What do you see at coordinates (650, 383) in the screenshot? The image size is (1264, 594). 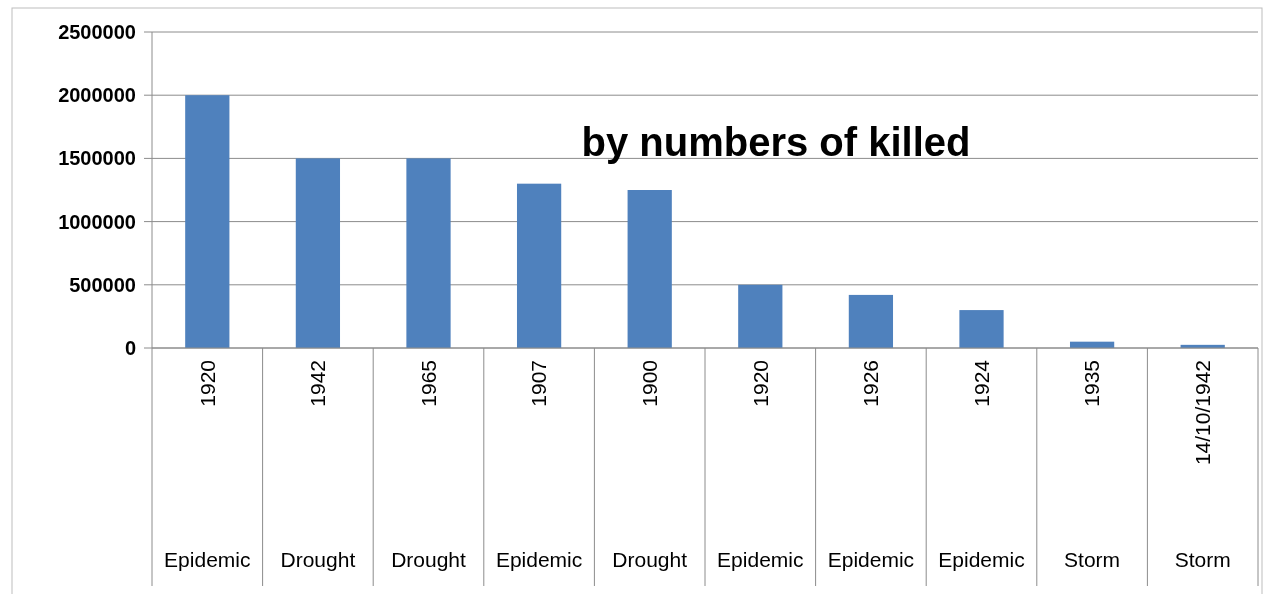 I see `x-tick-label: 1900` at bounding box center [650, 383].